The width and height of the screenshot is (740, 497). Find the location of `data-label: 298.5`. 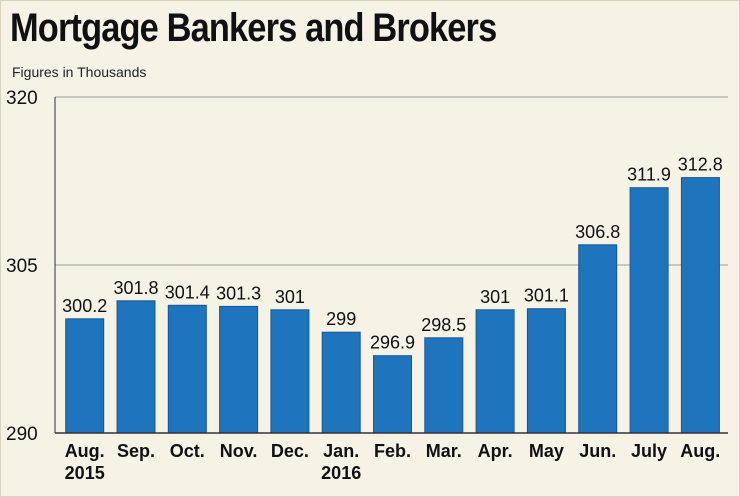

data-label: 298.5 is located at coordinates (443, 325).